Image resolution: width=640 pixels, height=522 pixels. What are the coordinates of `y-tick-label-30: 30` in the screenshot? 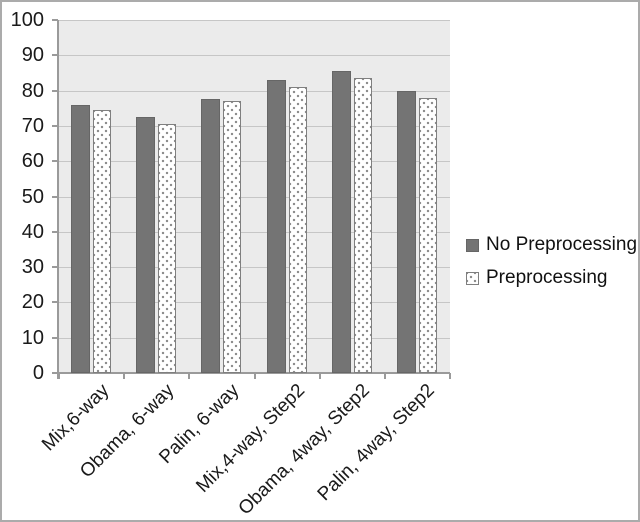 It's located at (32, 267).